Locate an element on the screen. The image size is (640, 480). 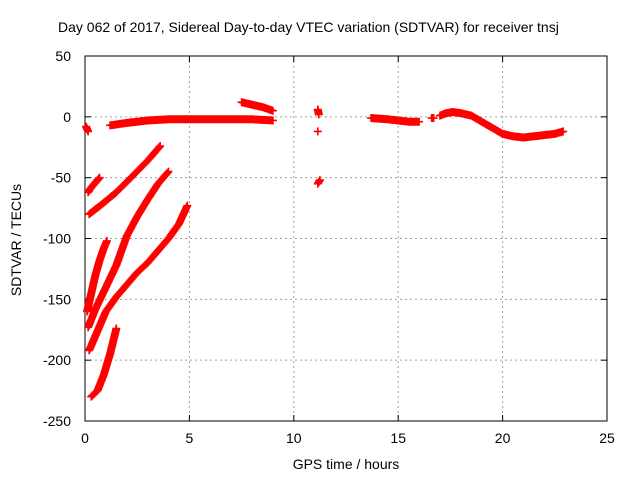
x-tick-label: 25 is located at coordinates (607, 438).